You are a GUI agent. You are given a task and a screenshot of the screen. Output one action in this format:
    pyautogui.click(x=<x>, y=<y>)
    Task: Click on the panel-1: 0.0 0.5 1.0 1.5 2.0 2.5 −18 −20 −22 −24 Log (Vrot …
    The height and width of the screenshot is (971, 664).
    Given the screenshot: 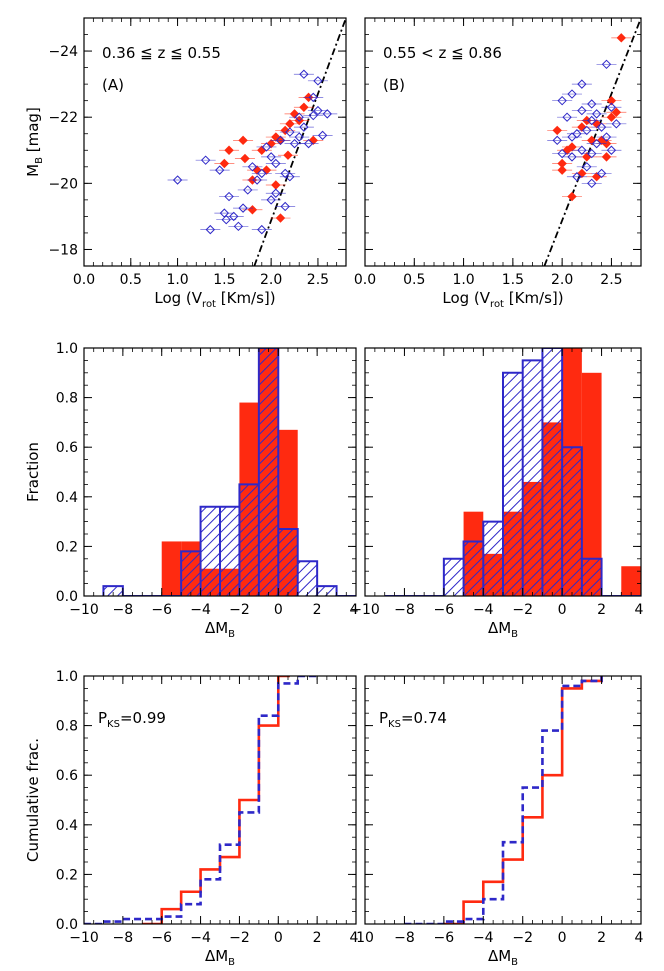 What is the action you would take?
    pyautogui.click(x=185, y=163)
    